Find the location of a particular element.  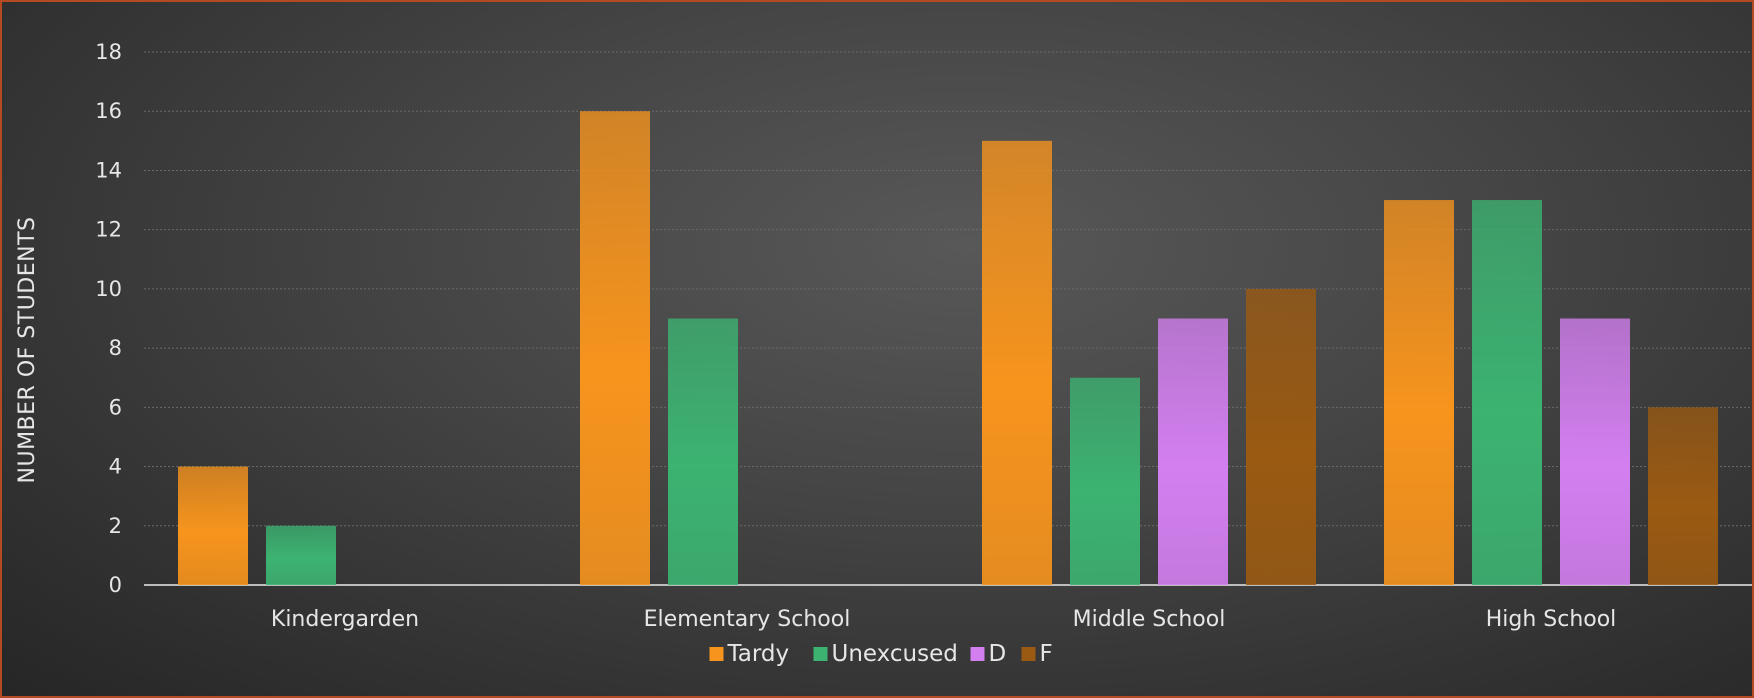

y-tick-label: 8 is located at coordinates (115, 348).